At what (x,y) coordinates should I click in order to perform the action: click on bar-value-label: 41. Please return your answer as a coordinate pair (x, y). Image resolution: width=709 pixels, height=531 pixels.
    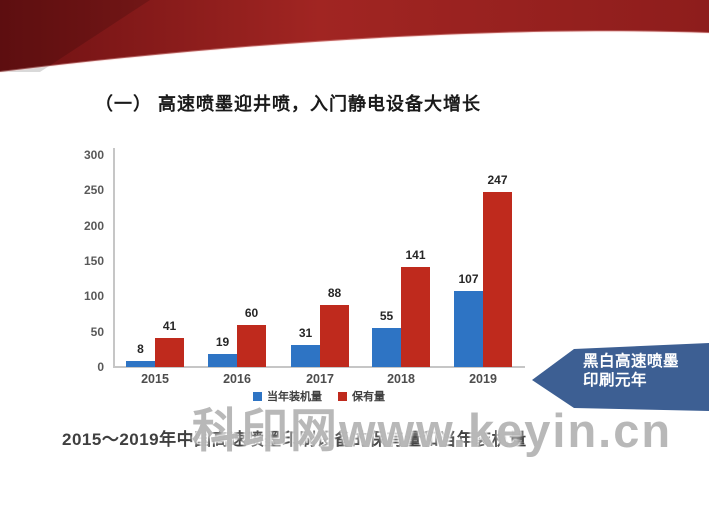
    Looking at the image, I should click on (169, 326).